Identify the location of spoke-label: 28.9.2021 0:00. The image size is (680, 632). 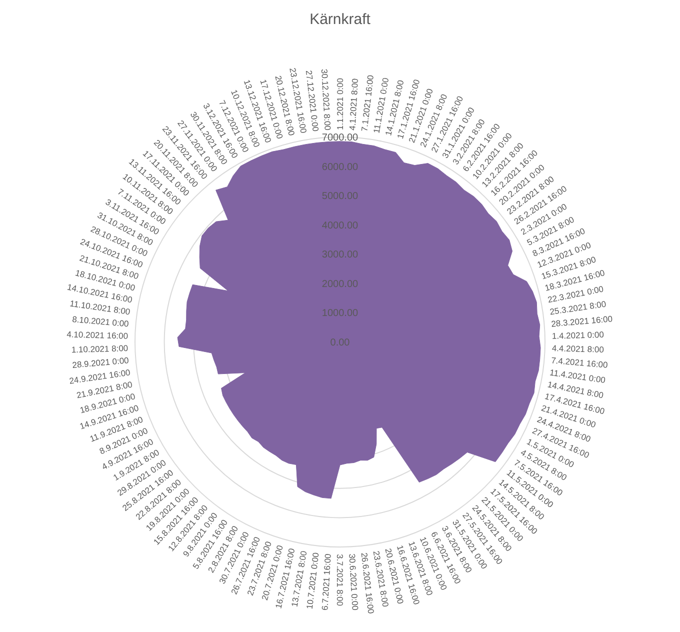
(101, 362).